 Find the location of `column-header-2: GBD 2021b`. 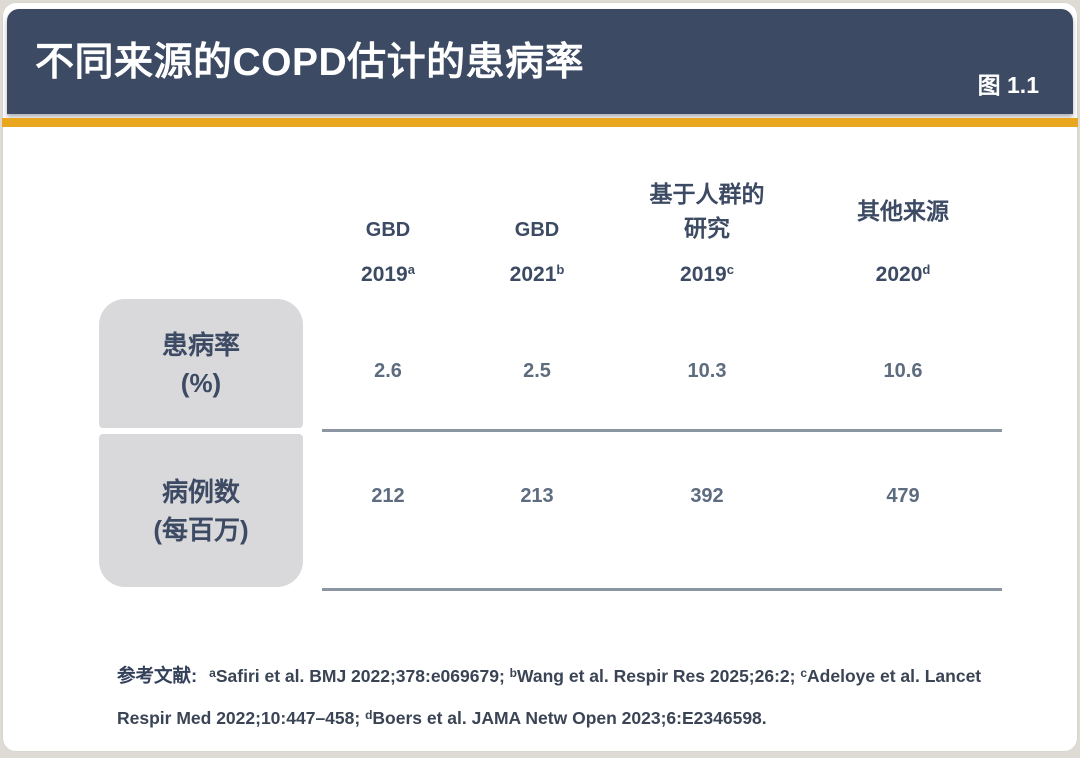

column-header-2: GBD 2021b is located at coordinates (537, 229).